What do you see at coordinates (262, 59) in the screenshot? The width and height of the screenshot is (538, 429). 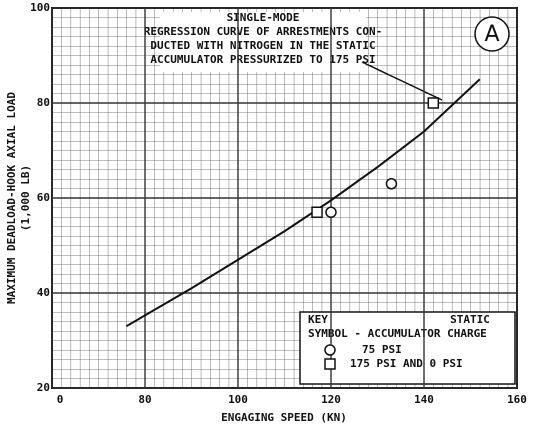 I see `annotation: ACCUMULATOR PRESSURIZED TO 175 PSI` at bounding box center [262, 59].